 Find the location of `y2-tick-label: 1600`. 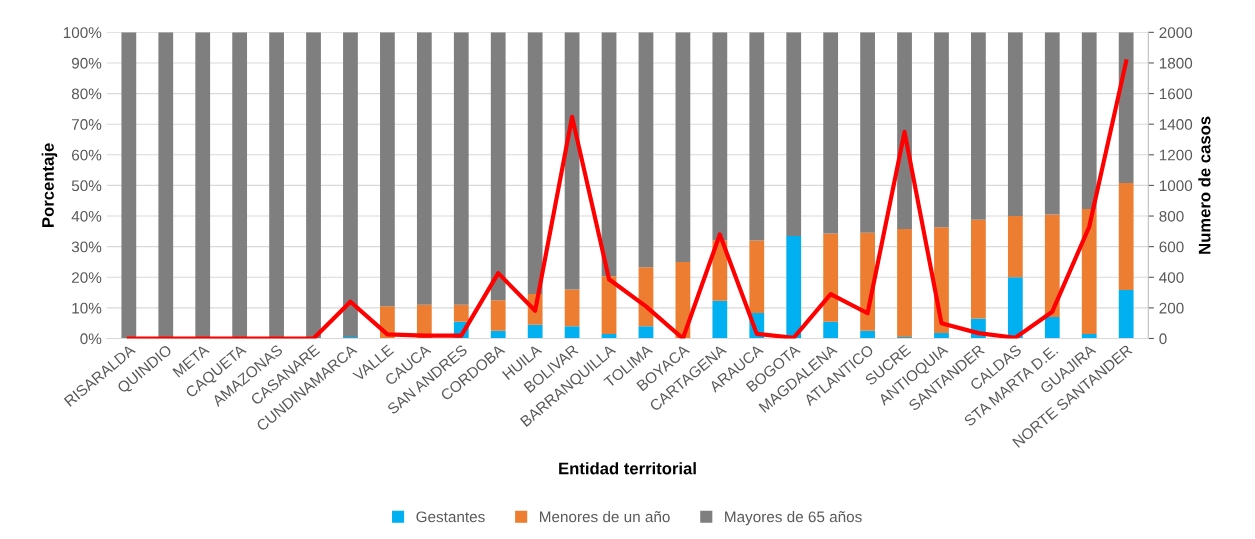

y2-tick-label: 1600 is located at coordinates (1176, 94).